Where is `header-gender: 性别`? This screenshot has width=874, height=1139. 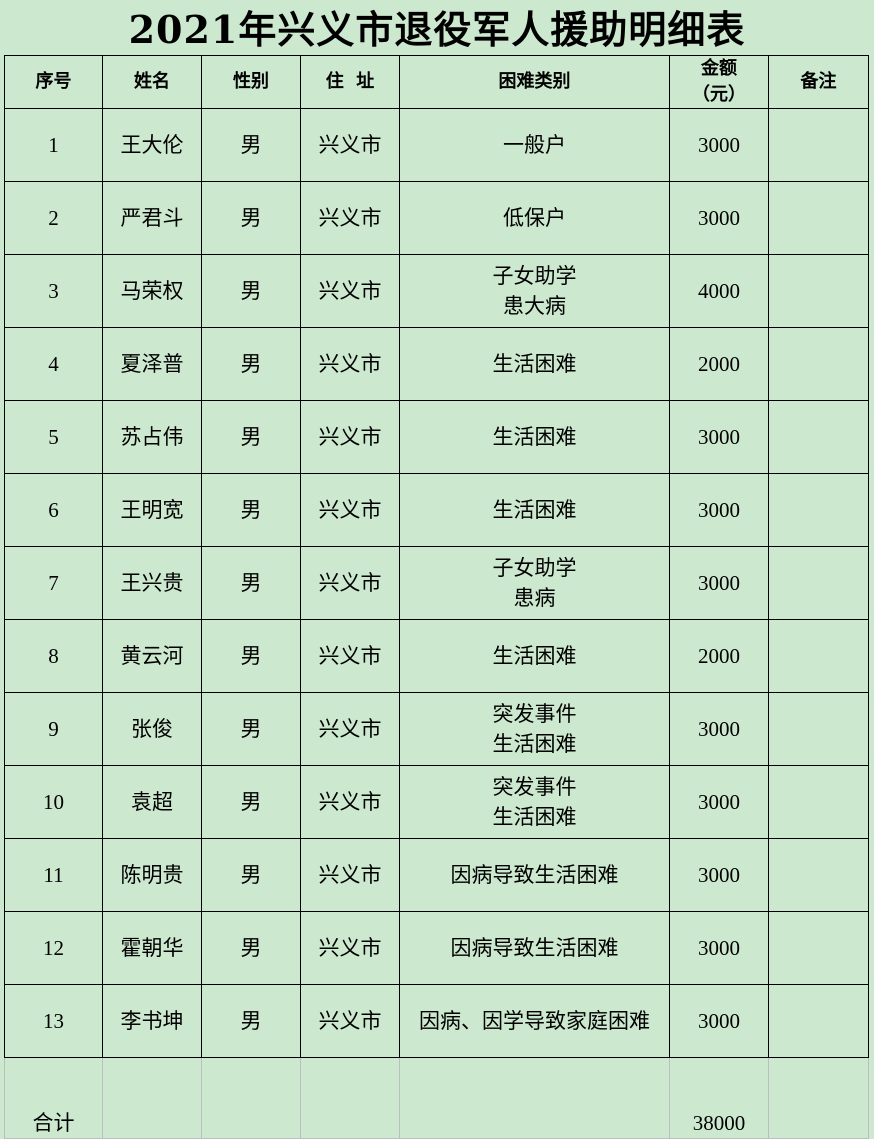 header-gender: 性别 is located at coordinates (251, 82).